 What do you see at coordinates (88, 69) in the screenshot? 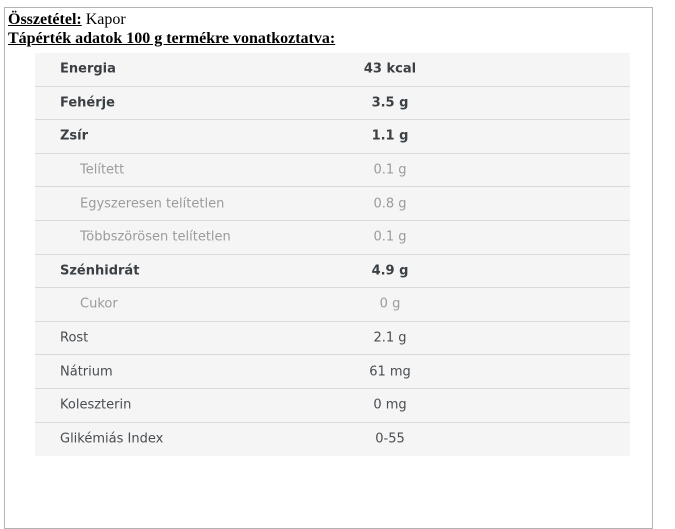
I see `nutrient-label: Energia` at bounding box center [88, 69].